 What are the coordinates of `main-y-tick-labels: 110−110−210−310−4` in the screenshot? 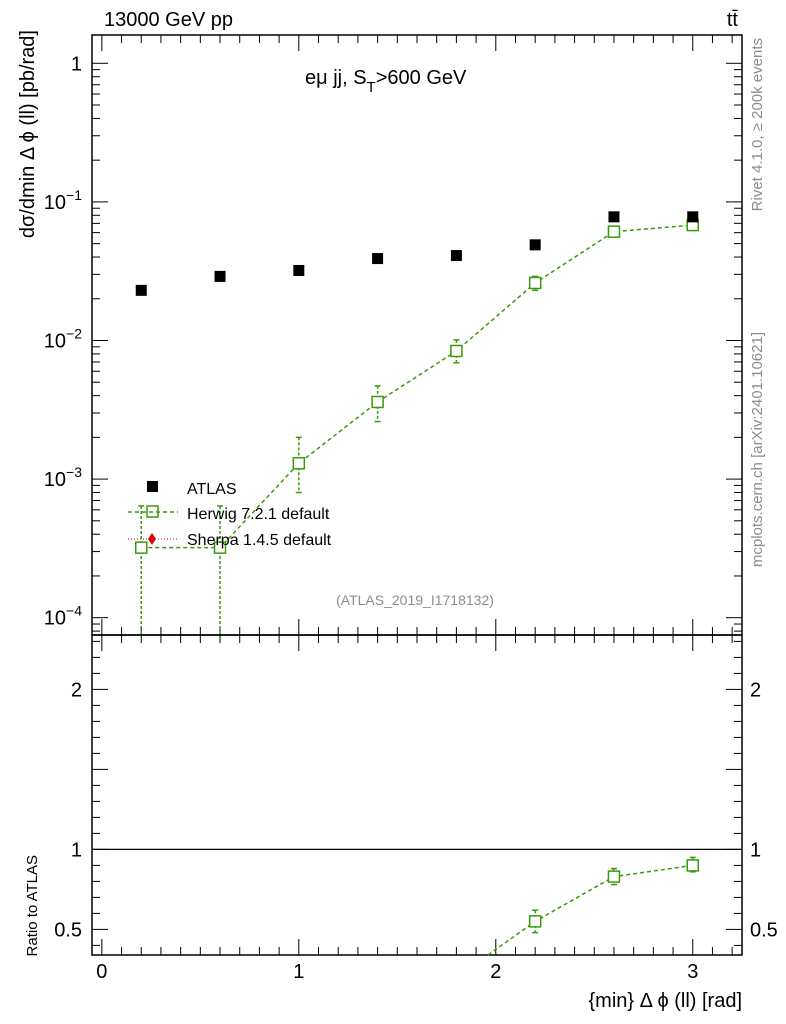 It's located at (63, 341).